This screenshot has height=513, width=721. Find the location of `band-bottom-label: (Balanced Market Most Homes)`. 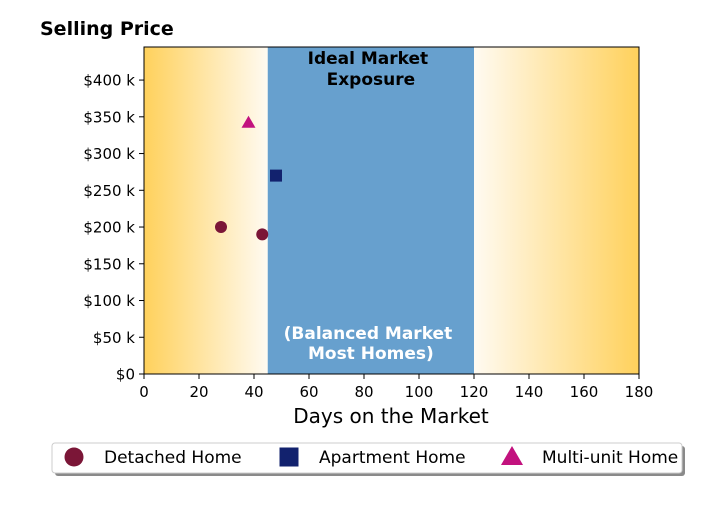

band-bottom-label: (Balanced Market Most Homes) is located at coordinates (371, 344).